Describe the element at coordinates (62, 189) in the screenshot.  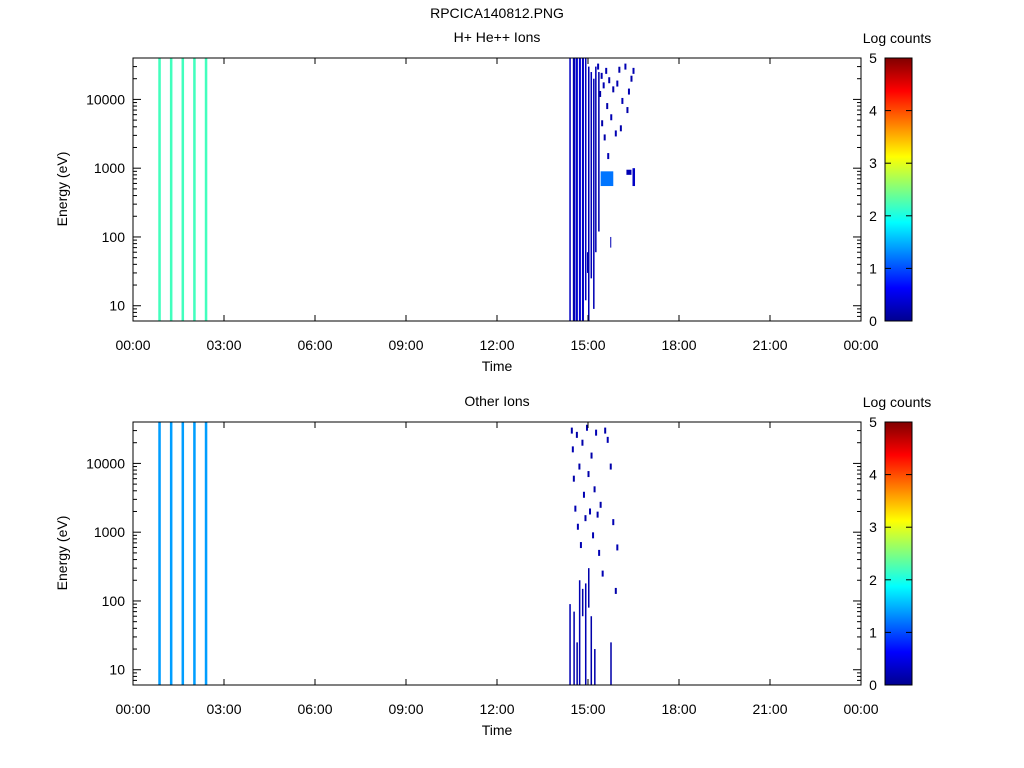
I see `y-axis-label: Energy (eV)` at that location.